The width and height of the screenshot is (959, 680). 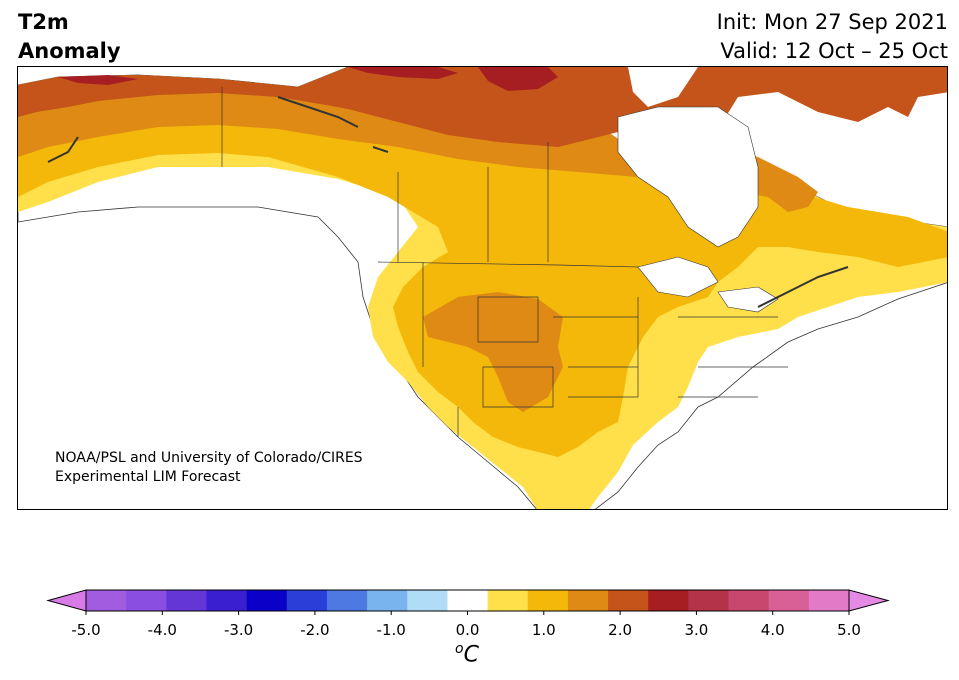 I want to click on arctic-gap, so click(x=663, y=87).